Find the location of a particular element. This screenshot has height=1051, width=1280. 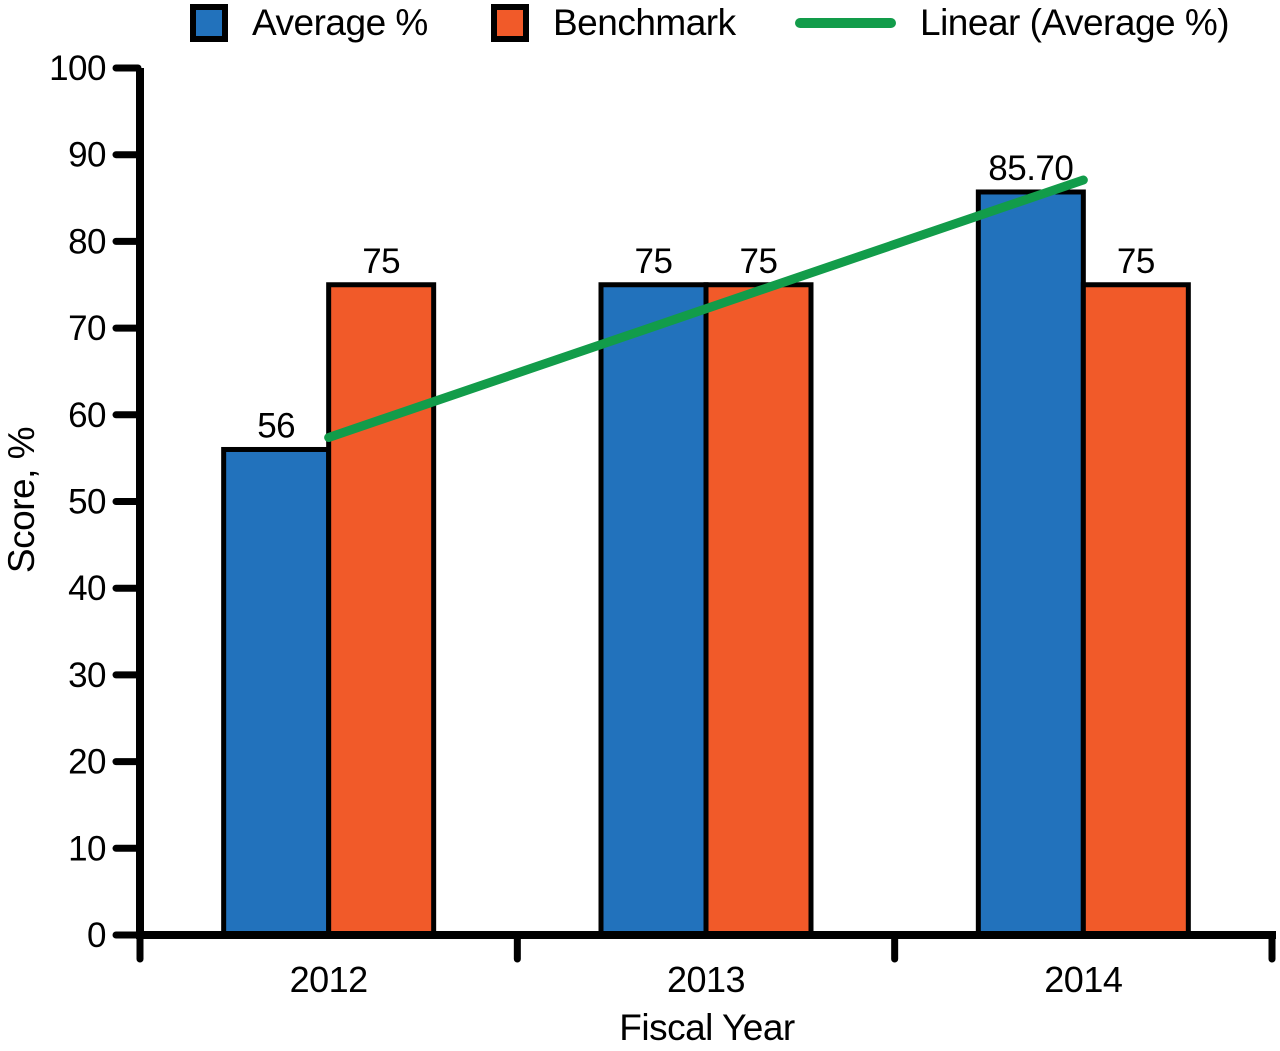

bar-average--2012 is located at coordinates (276, 692).